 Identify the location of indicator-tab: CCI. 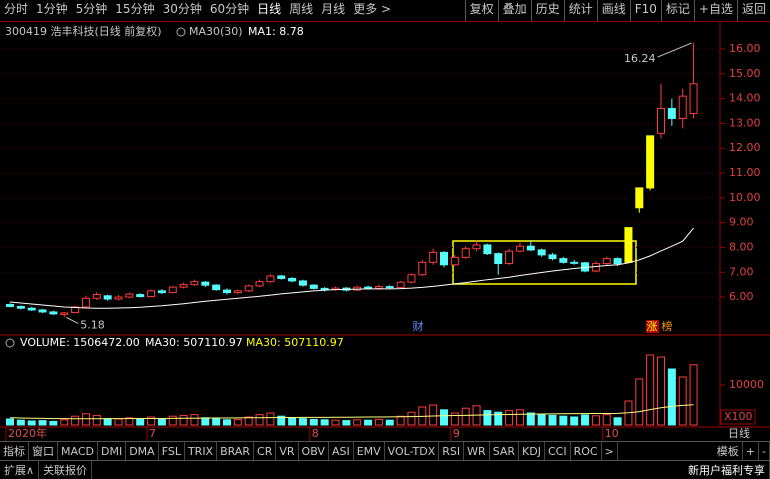
(558, 451).